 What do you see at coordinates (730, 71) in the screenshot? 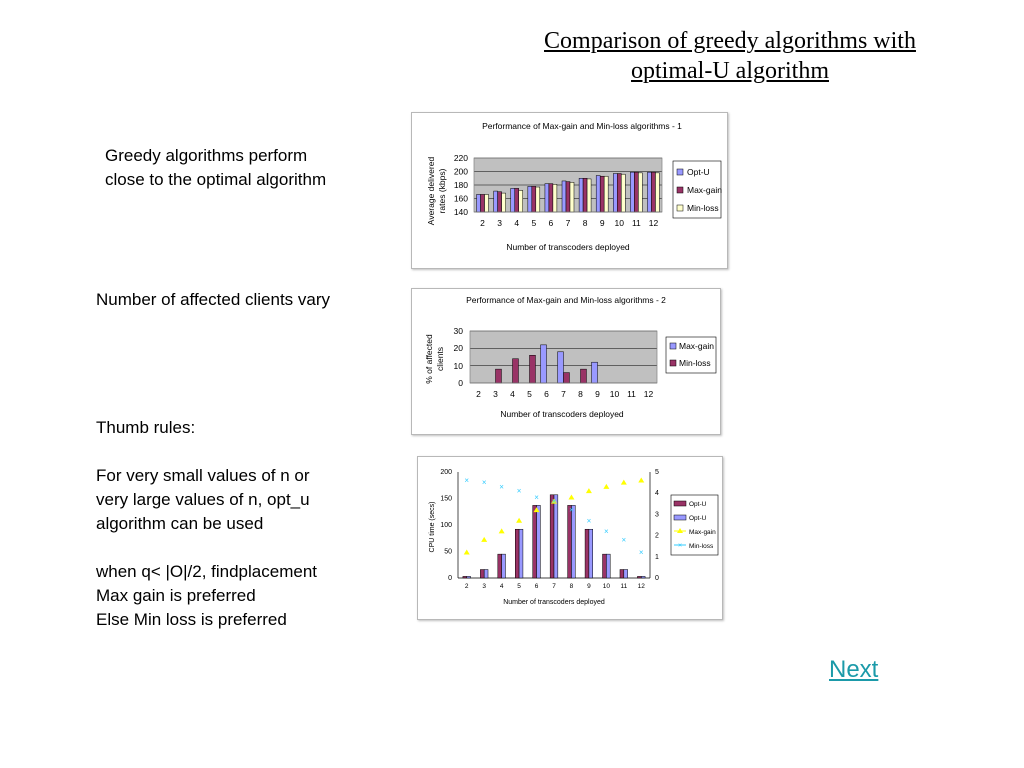
I see `slide-title-line2: optimal-U algorithm` at bounding box center [730, 71].